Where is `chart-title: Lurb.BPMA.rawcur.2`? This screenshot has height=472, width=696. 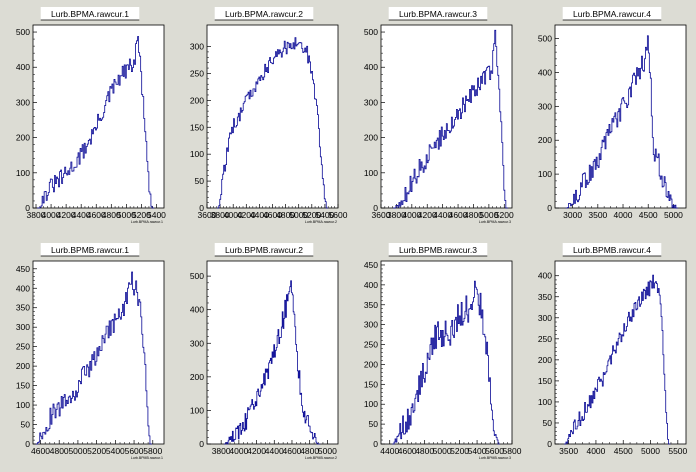 chart-title: Lurb.BPMA.rawcur.2 is located at coordinates (264, 14).